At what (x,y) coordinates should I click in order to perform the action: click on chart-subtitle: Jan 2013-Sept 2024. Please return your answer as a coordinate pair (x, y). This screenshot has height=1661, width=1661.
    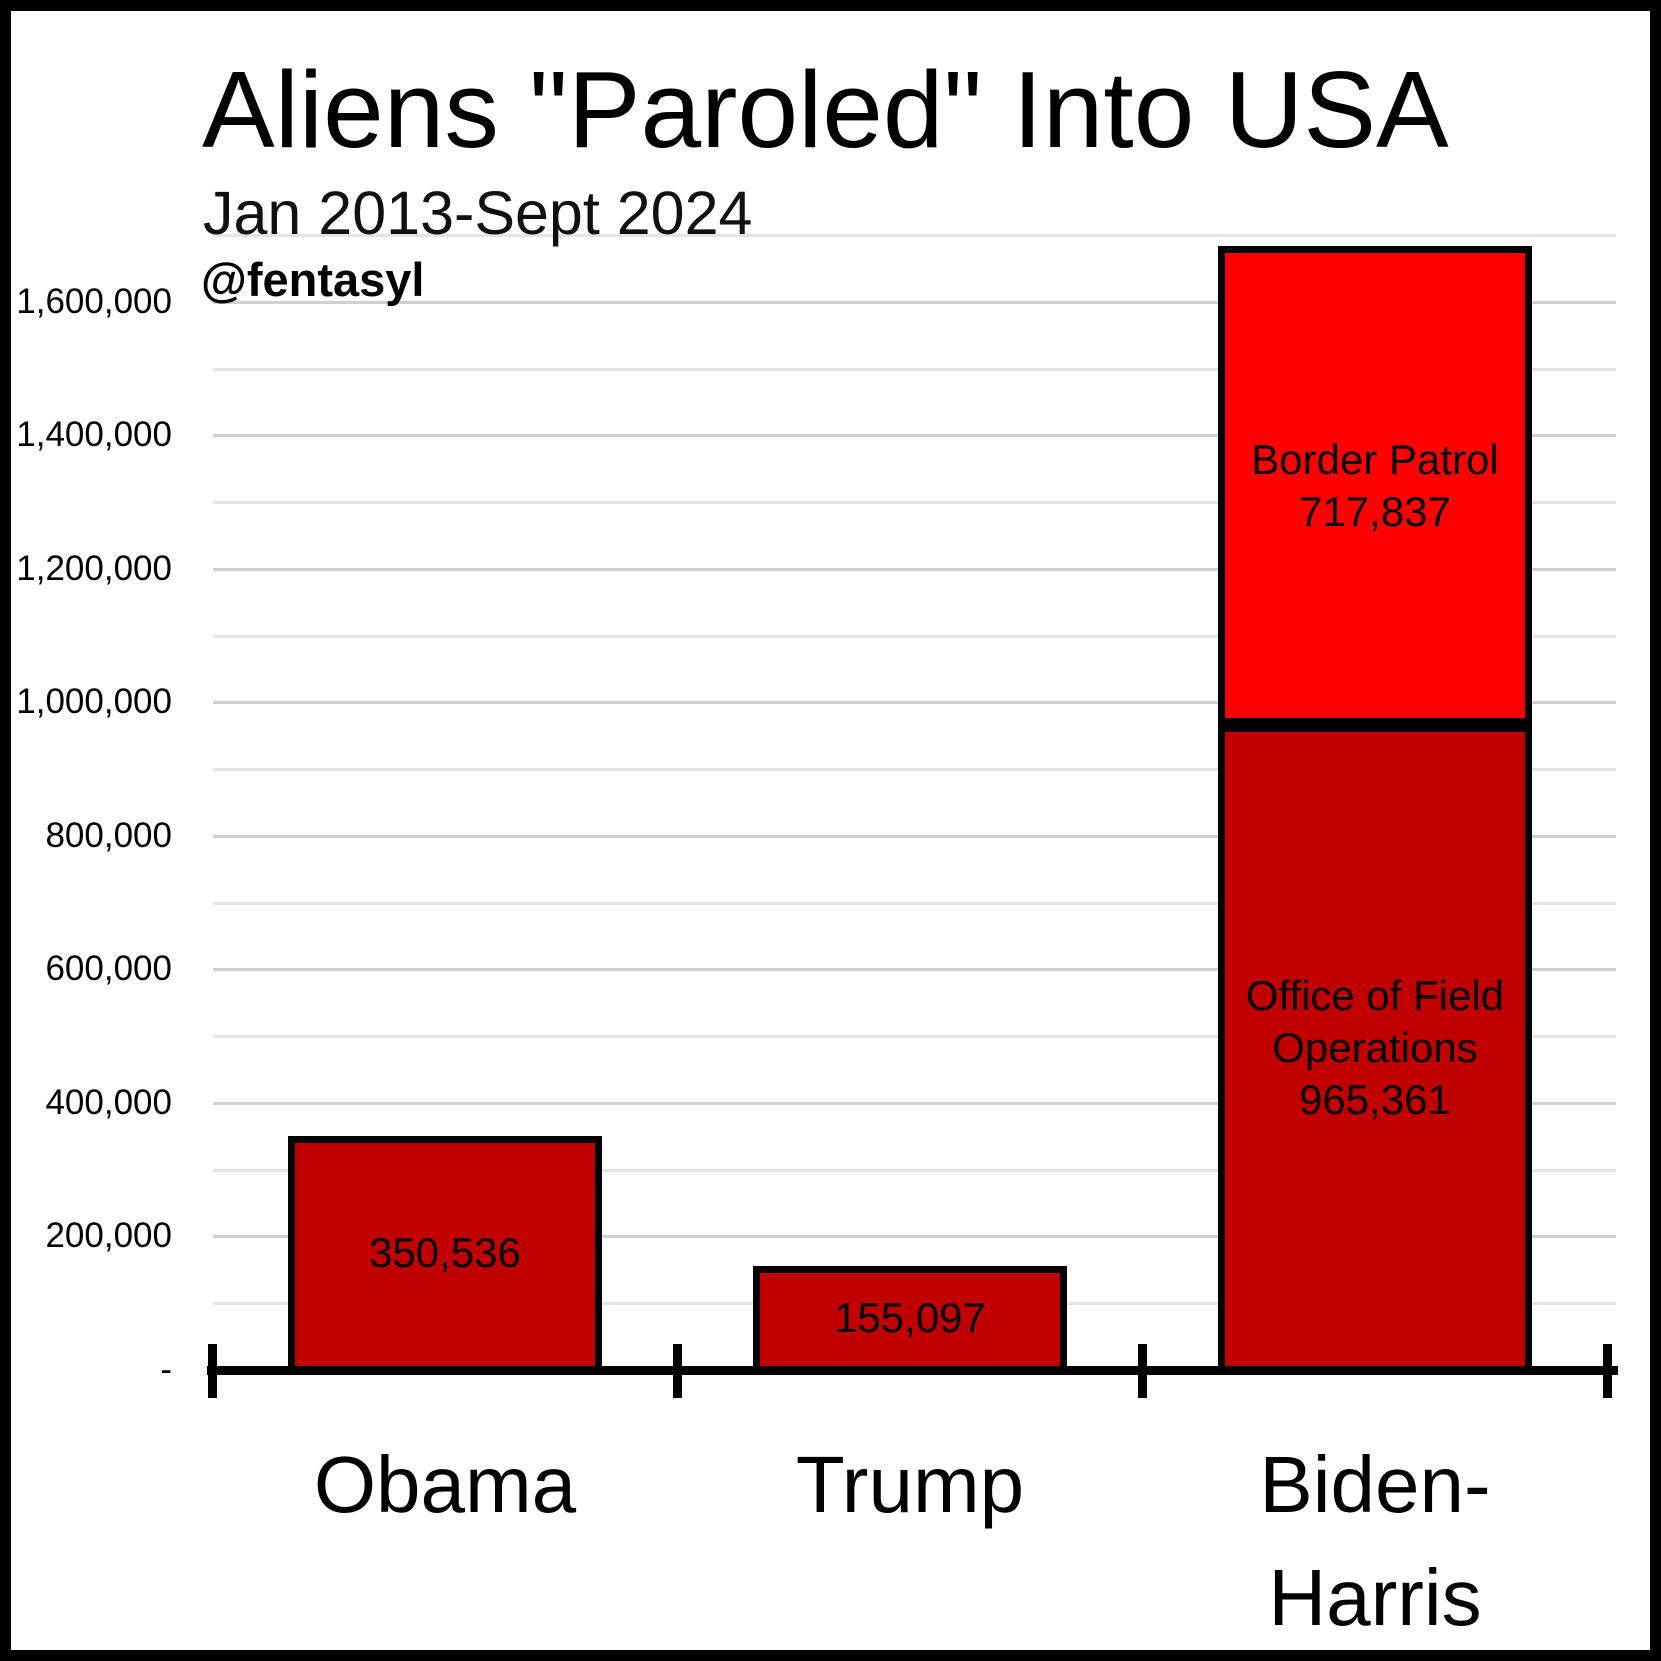
    Looking at the image, I should click on (478, 213).